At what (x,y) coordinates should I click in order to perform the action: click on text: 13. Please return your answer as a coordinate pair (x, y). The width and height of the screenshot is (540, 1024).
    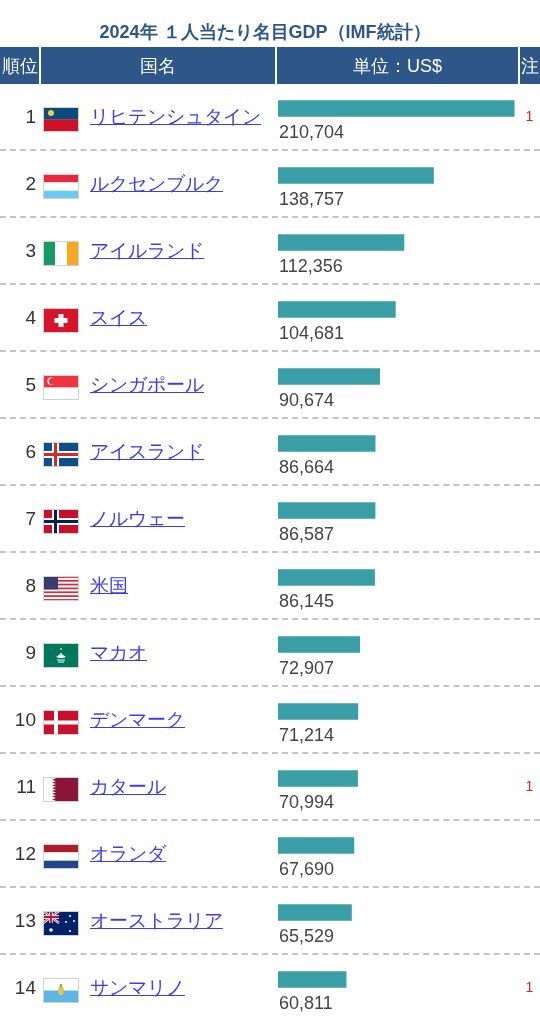
    Looking at the image, I should click on (25, 920).